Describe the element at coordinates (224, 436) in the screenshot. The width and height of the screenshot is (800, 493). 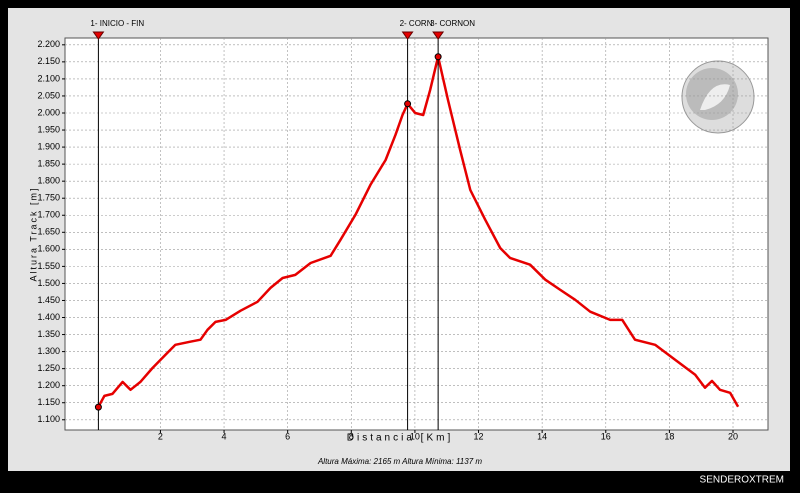
I see `x-tick-label: 4` at that location.